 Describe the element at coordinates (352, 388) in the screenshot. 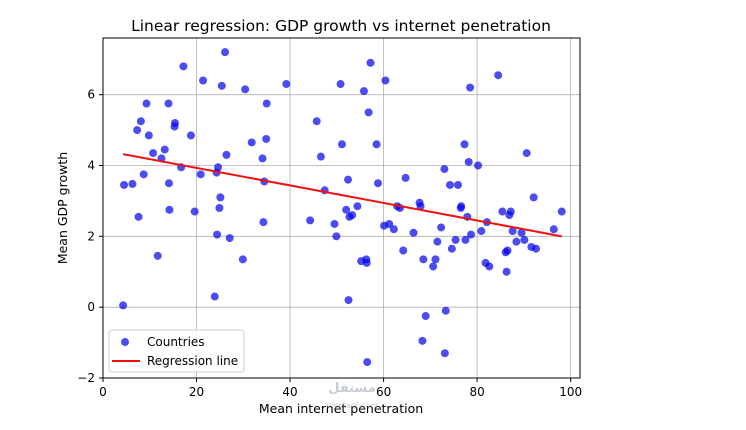

I see `watermark-brand: مستقل` at that location.